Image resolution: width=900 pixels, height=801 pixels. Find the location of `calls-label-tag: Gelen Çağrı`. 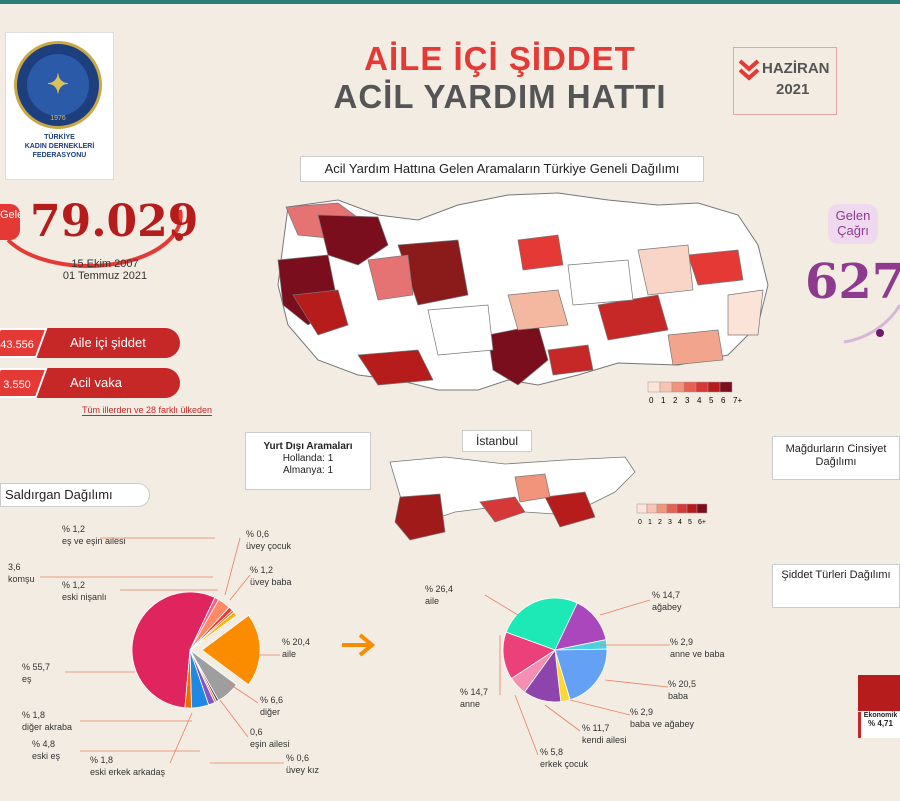

calls-label-tag: Gelen Çağrı is located at coordinates (10, 222).